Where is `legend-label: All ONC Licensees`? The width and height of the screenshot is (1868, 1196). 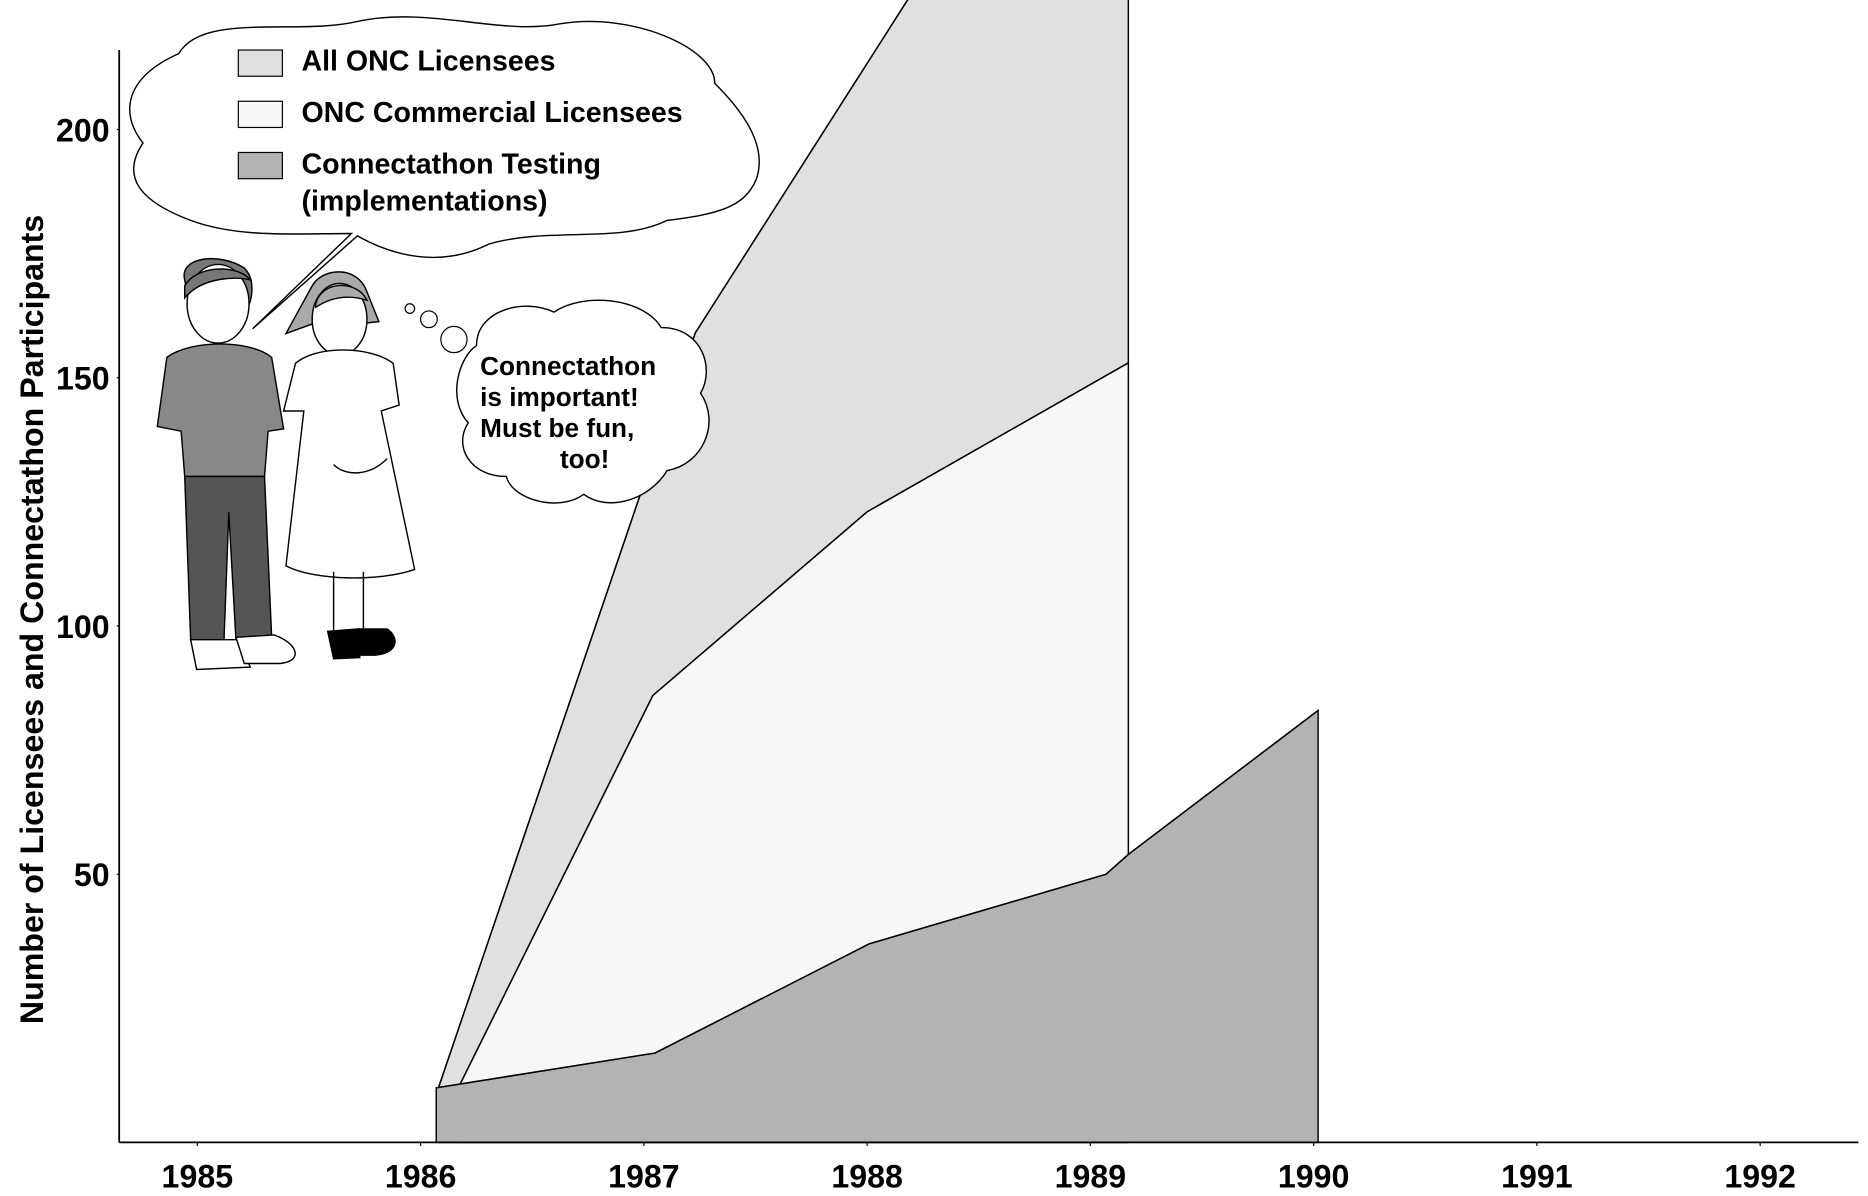
legend-label: All ONC Licensees is located at coordinates (428, 62).